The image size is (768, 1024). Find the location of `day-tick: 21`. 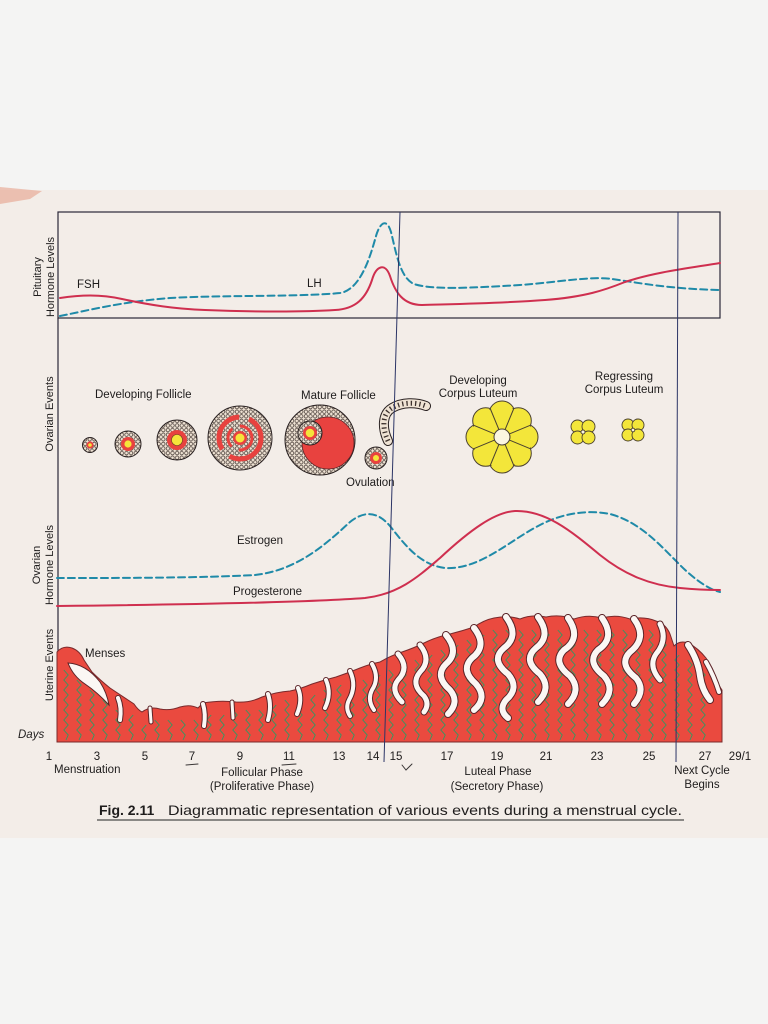

day-tick: 21 is located at coordinates (546, 757).